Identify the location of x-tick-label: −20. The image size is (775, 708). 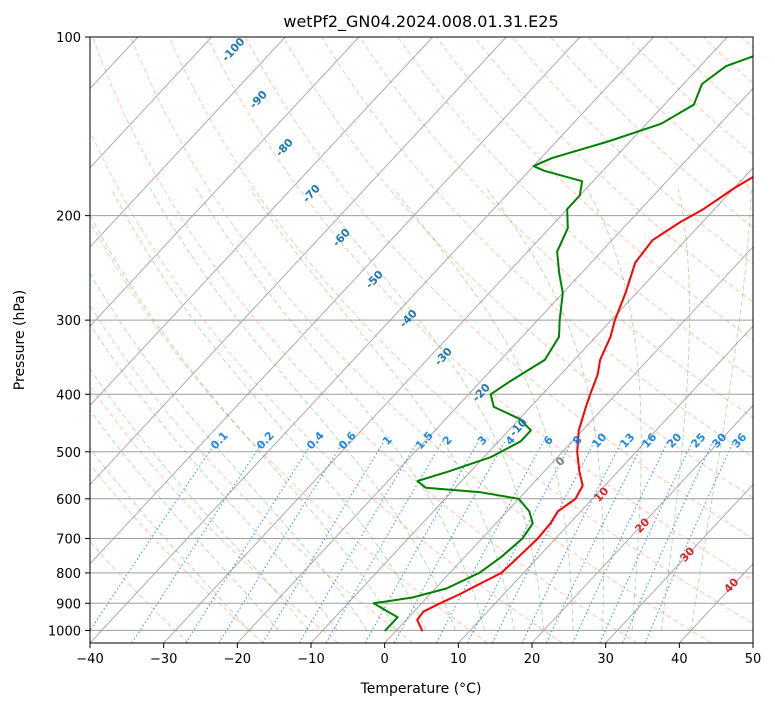
(237, 659).